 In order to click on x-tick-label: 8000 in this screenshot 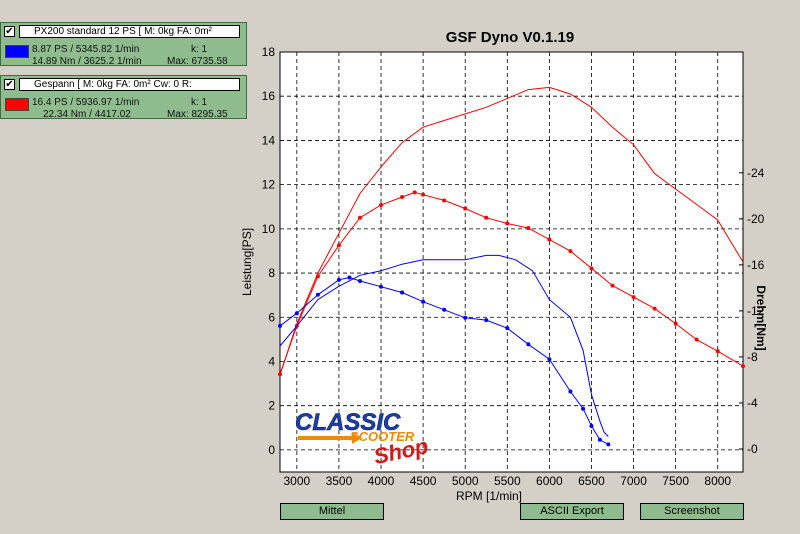, I will do `click(717, 481)`.